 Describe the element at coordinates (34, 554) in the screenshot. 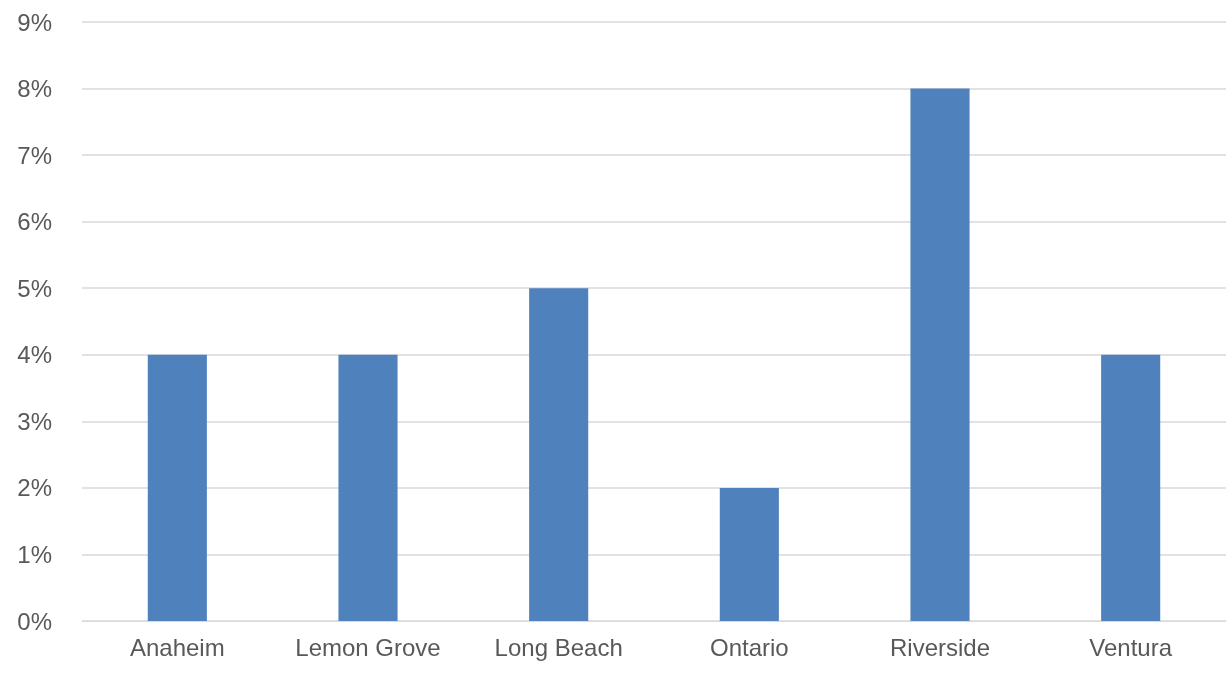

I see `y-tick-label: 1%` at that location.